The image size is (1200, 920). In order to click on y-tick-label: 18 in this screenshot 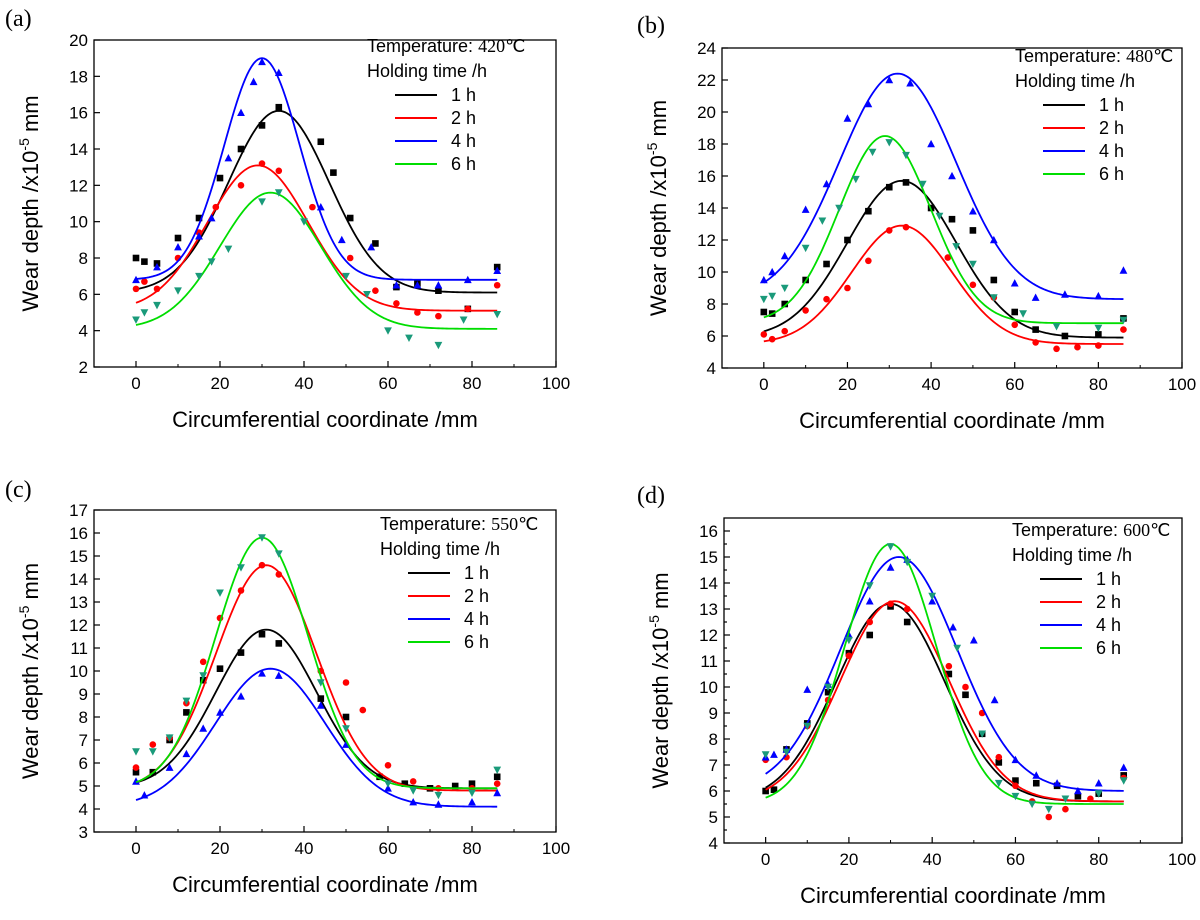, I will do `click(706, 144)`.